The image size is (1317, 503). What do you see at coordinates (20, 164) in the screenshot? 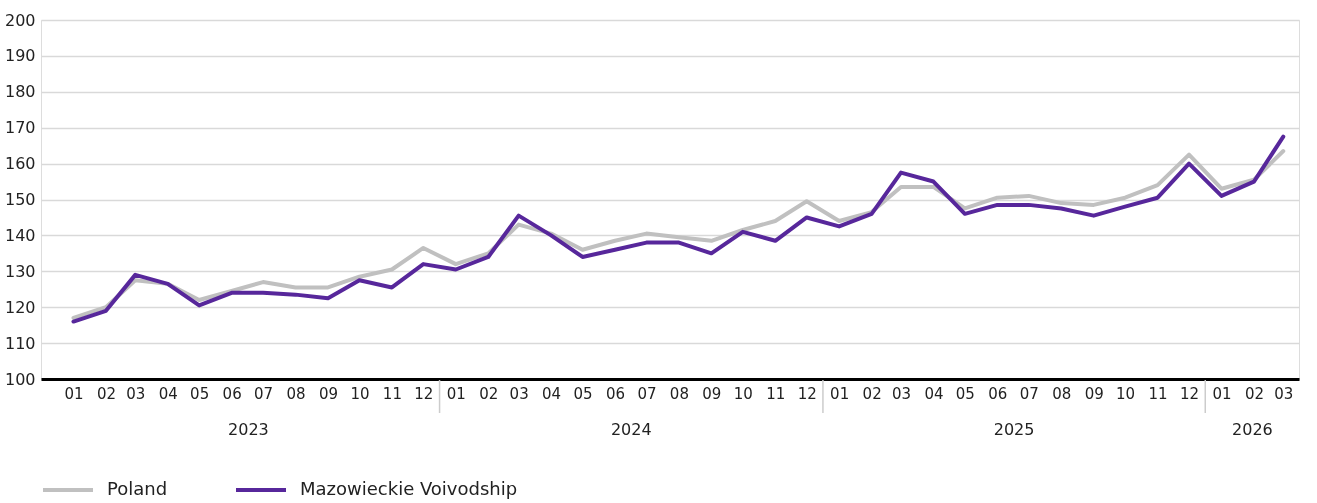
I see `y-tick-label: 160` at bounding box center [20, 164].